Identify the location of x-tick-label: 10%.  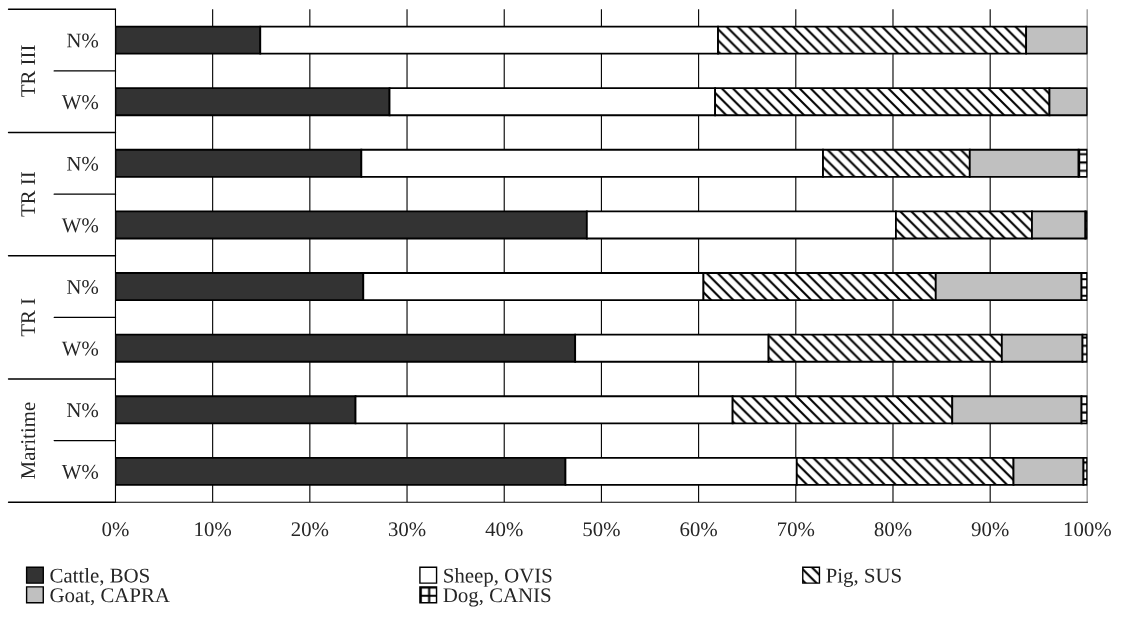
(213, 529).